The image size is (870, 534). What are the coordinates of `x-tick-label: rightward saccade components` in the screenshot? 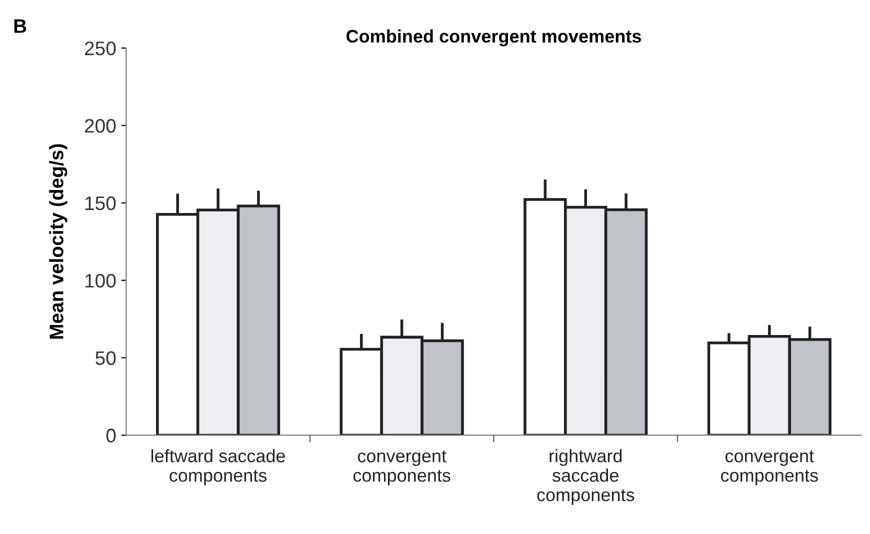 It's located at (585, 477).